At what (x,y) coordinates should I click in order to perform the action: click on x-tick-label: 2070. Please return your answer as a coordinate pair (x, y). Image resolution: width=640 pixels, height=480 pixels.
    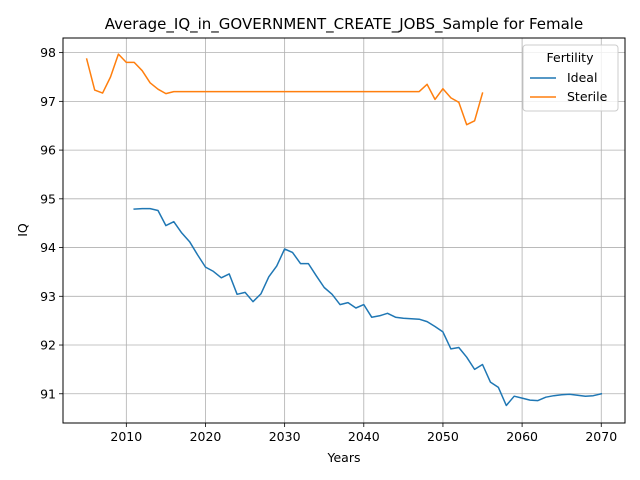
    Looking at the image, I should click on (601, 436).